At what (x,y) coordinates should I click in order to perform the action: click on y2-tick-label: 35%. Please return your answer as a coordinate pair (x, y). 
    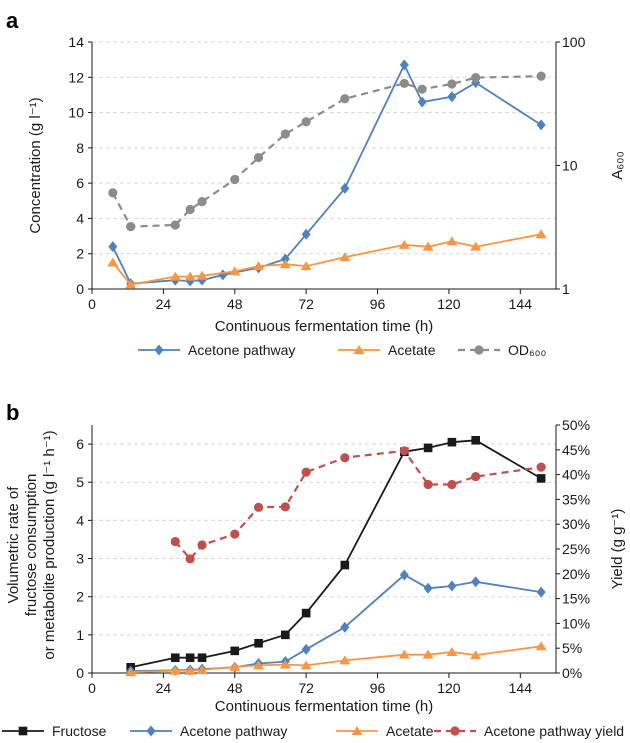
    Looking at the image, I should click on (576, 499).